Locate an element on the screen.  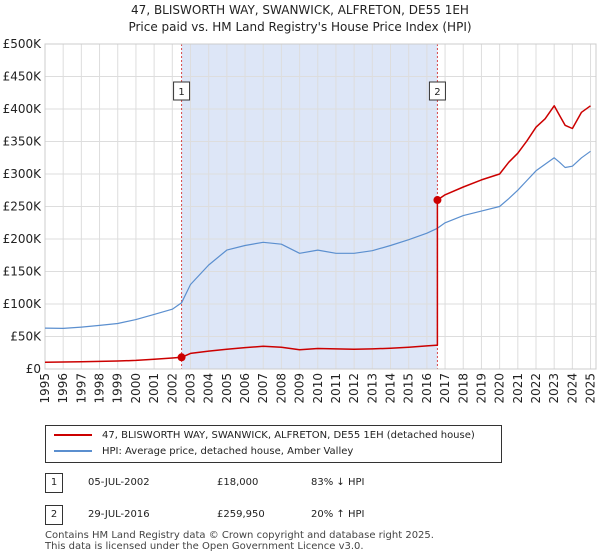
y-tick-label: £400K is located at coordinates (23, 109).